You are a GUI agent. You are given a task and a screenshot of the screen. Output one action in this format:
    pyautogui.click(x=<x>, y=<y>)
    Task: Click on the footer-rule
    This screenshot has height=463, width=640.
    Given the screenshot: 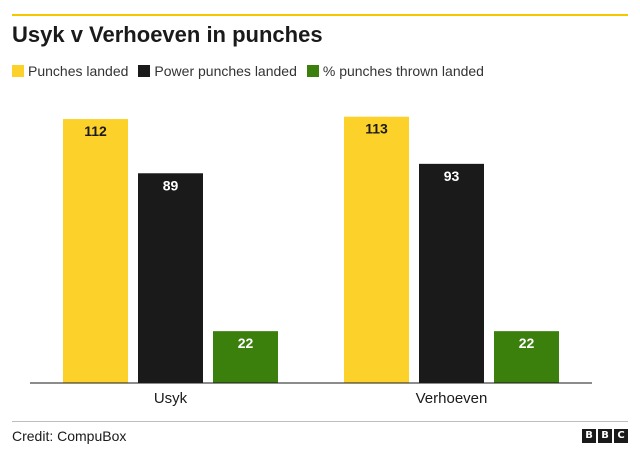 What is the action you would take?
    pyautogui.click(x=320, y=421)
    